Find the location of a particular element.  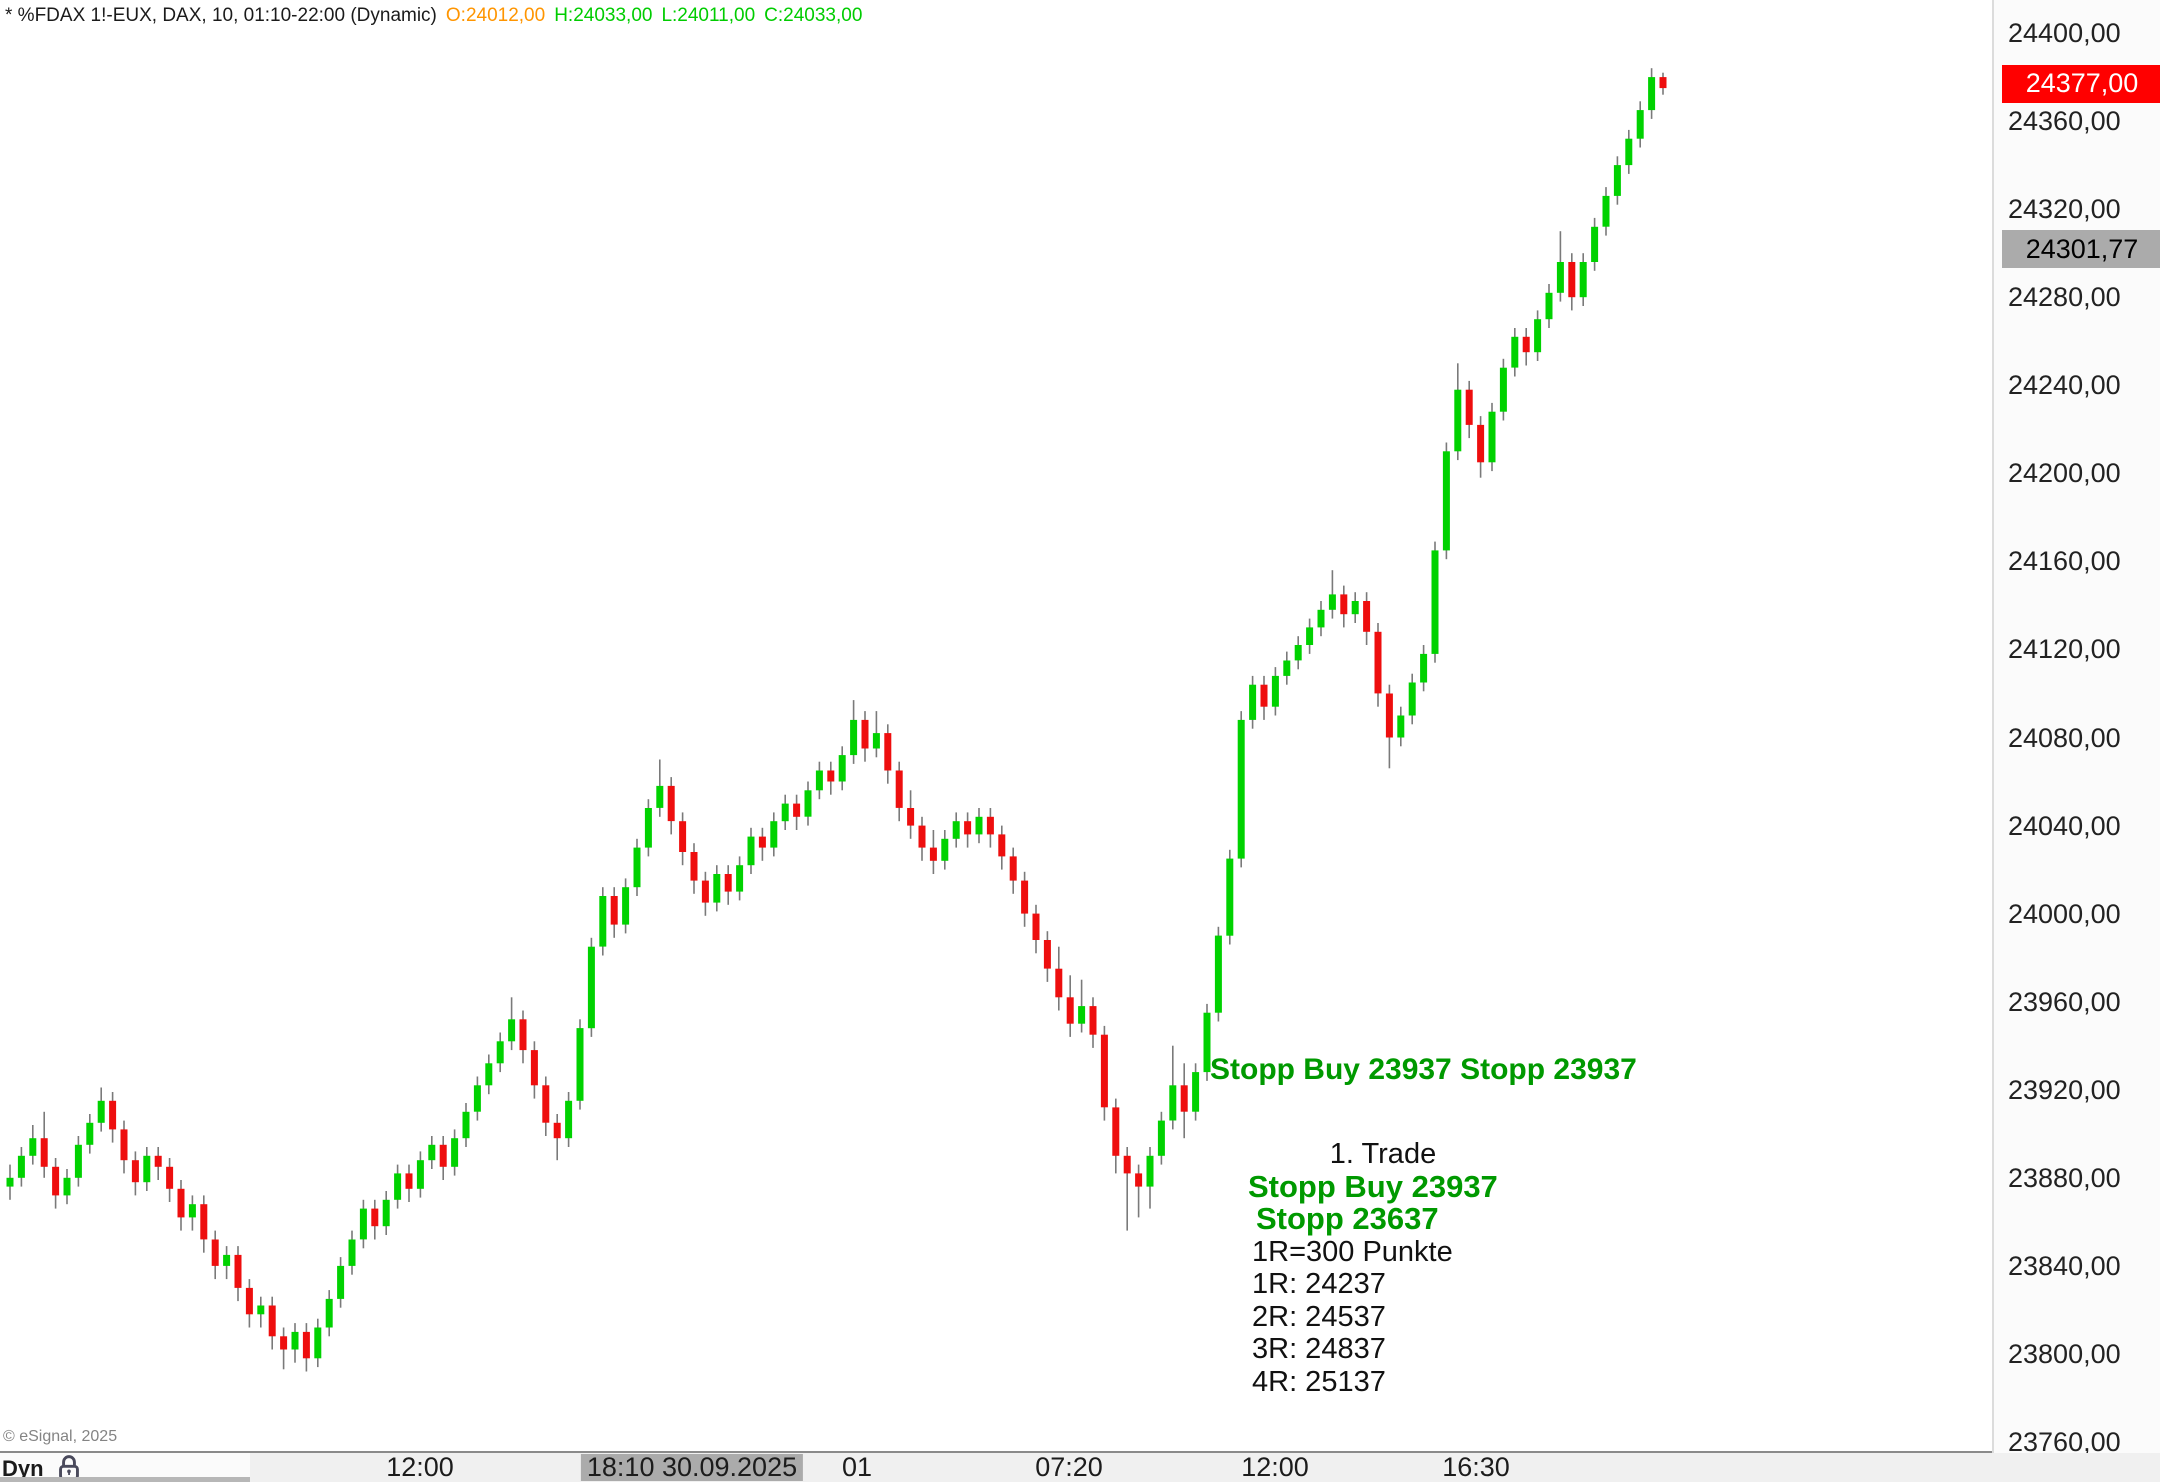

price-axis-label: 23920,00 is located at coordinates (2064, 1089).